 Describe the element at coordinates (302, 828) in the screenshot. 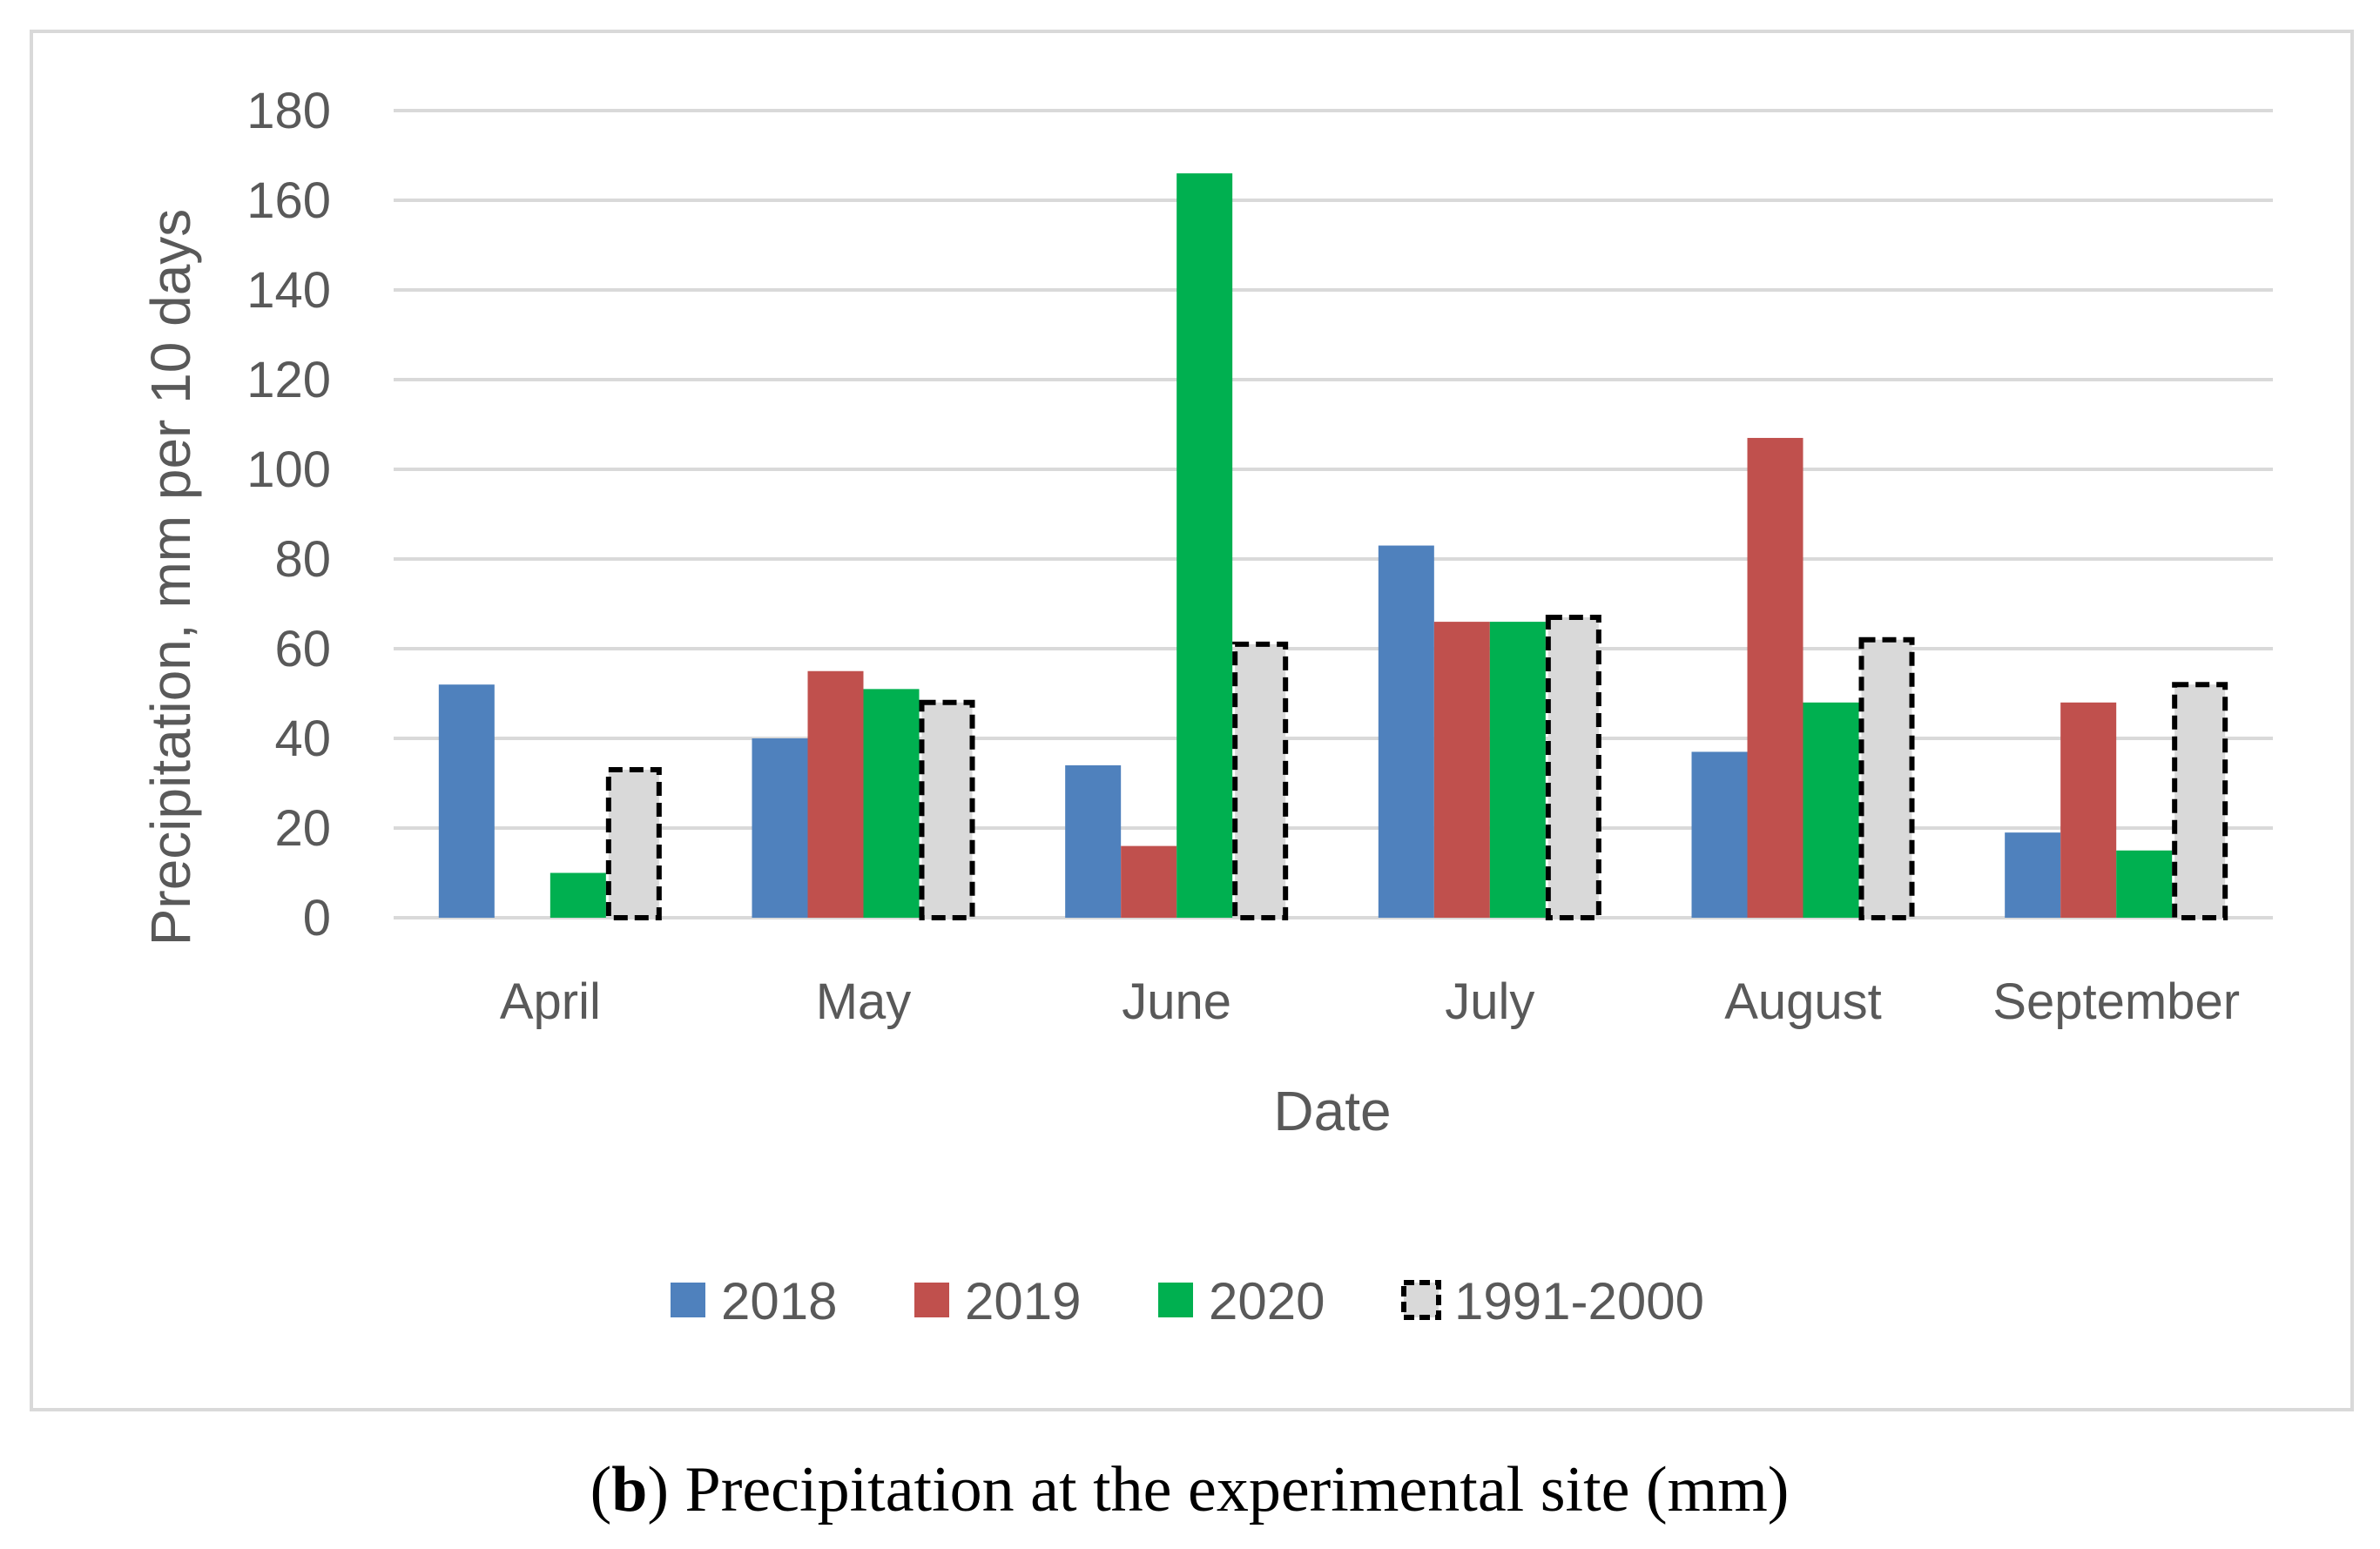

I see `y-tick-label: 20` at that location.